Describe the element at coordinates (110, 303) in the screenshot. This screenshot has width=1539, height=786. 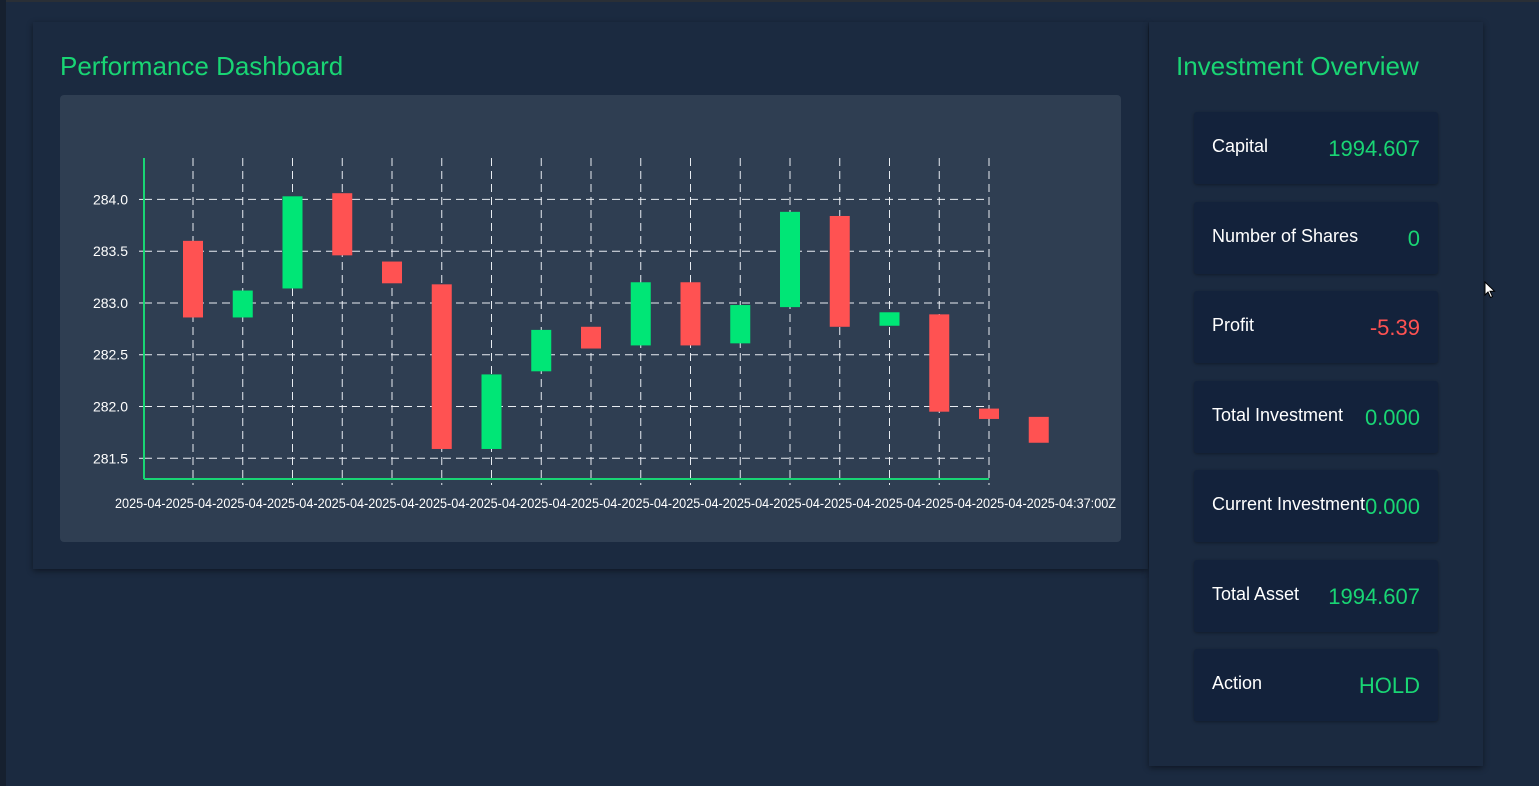
I see `y-tick-label: 283.0` at that location.